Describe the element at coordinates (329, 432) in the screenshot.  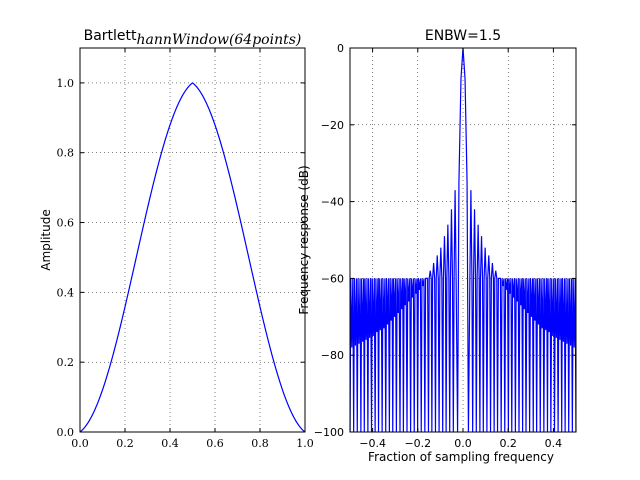
I see `right-ytick-label: −100` at that location.